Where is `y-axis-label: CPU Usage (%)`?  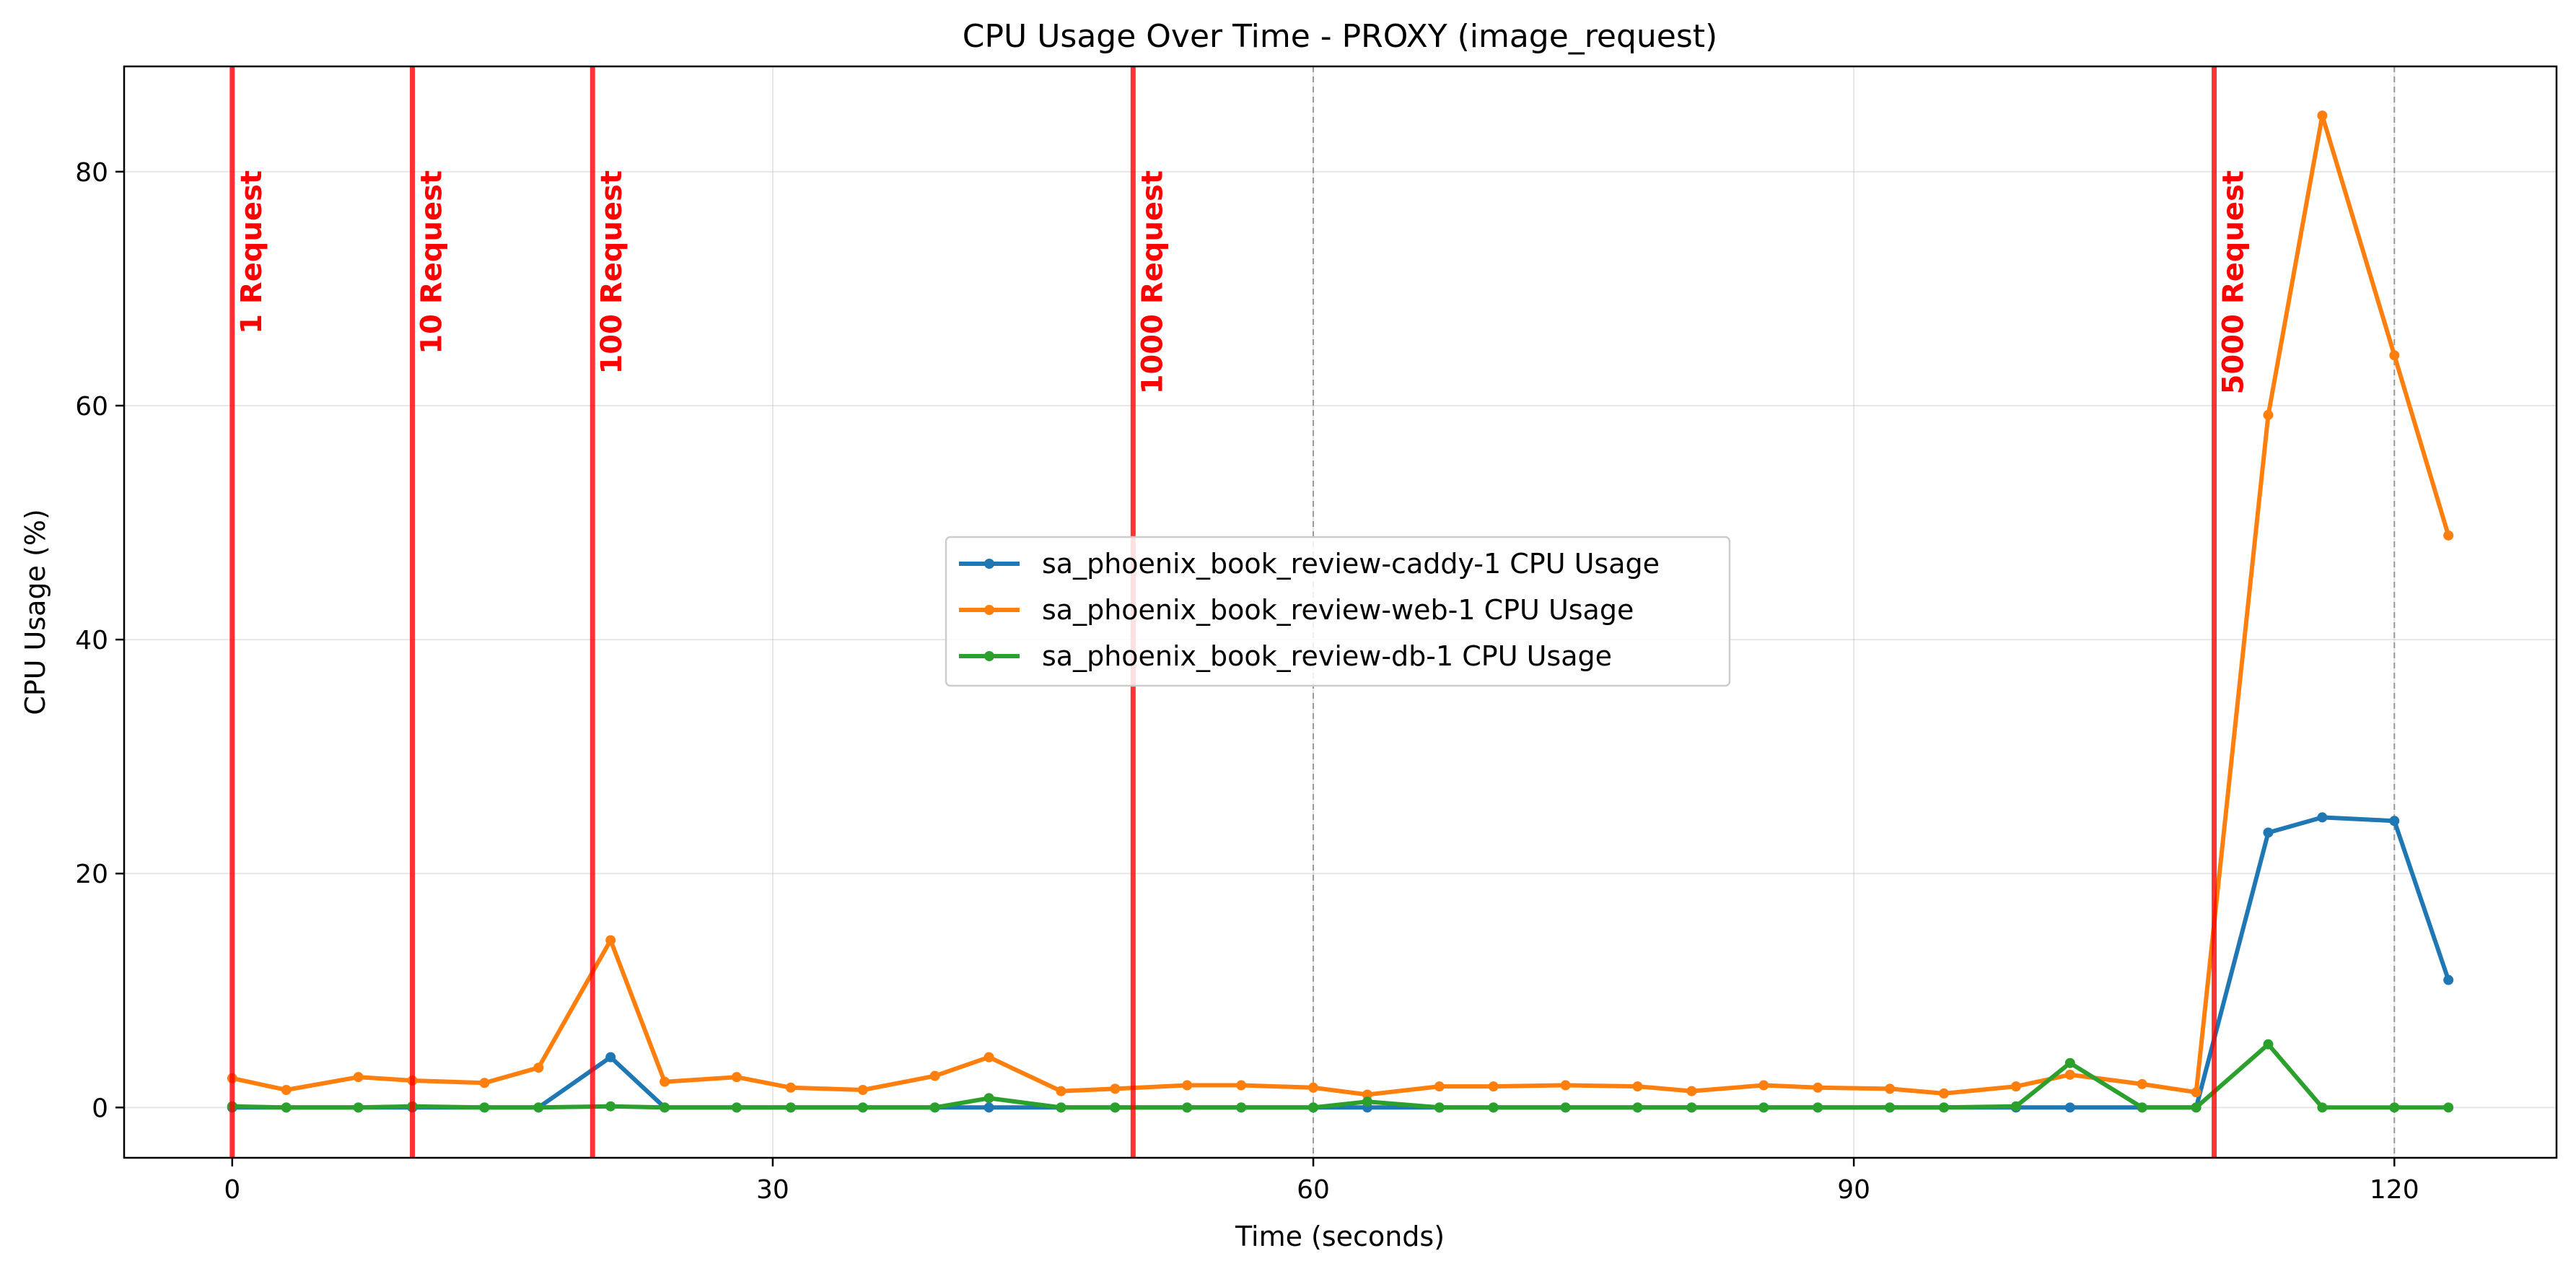 y-axis-label: CPU Usage (%) is located at coordinates (35, 612).